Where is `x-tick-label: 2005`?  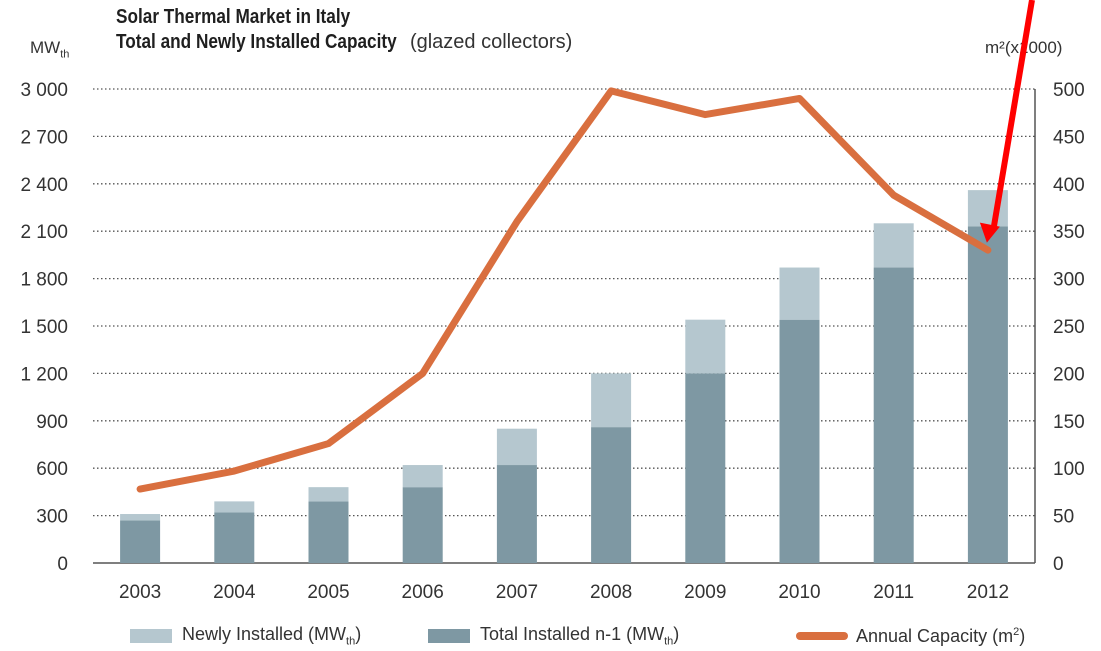 x-tick-label: 2005 is located at coordinates (328, 592).